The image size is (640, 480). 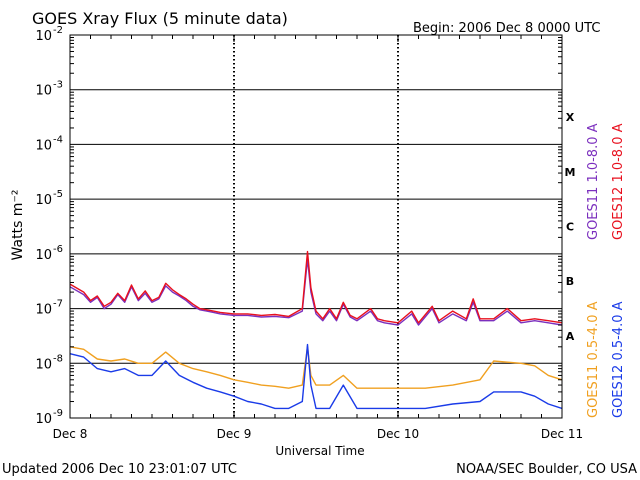 What do you see at coordinates (58, 358) in the screenshot?
I see `y-tick-exponent: -8` at bounding box center [58, 358].